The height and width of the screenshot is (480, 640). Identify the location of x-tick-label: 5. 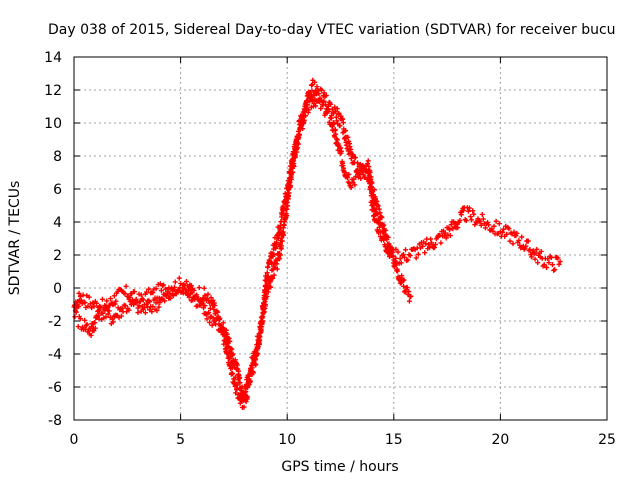
(180, 440).